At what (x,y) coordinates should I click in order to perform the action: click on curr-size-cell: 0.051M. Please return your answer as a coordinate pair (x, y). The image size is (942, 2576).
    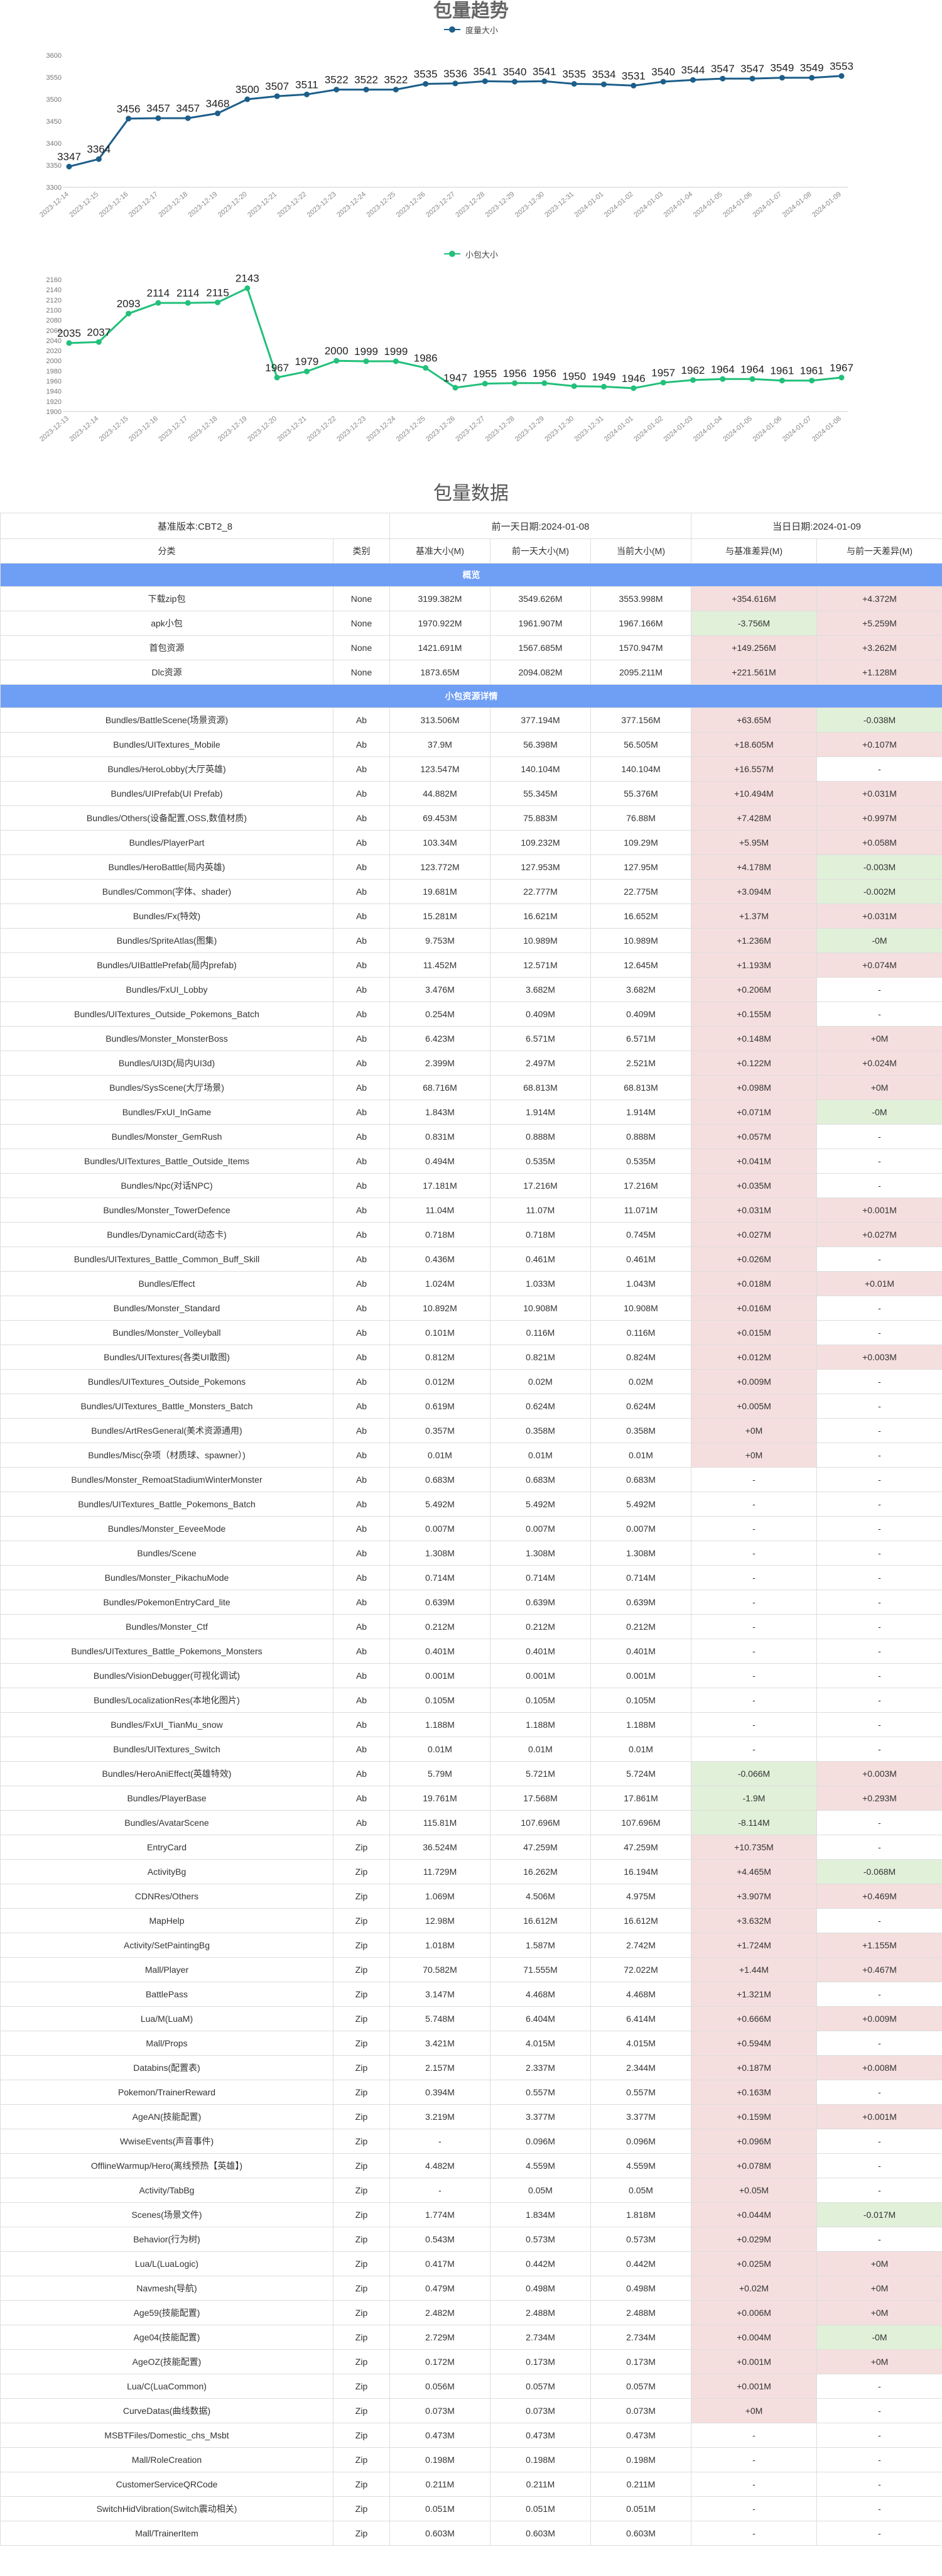
    Looking at the image, I should click on (641, 2508).